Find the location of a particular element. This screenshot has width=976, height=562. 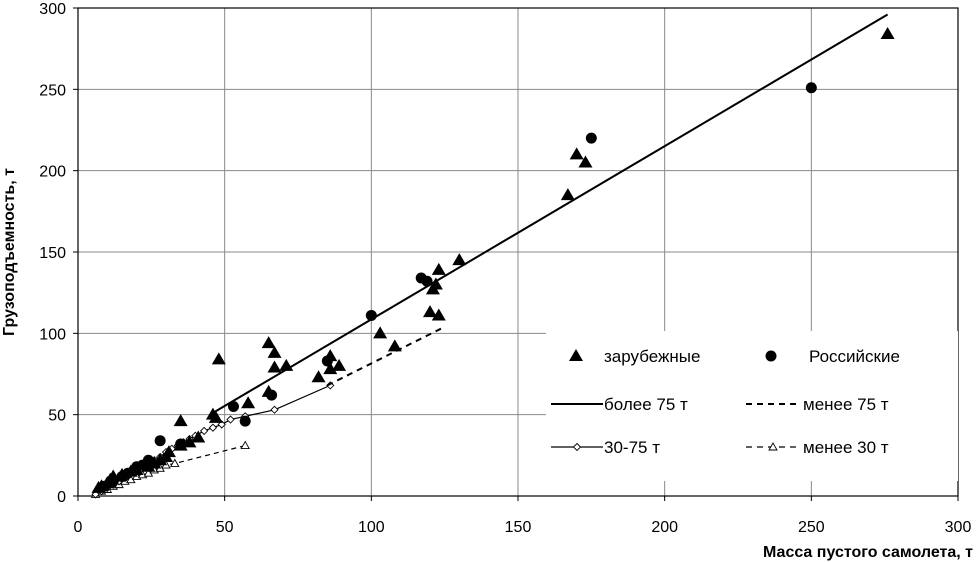

legend-item: 30-75 т is located at coordinates (605, 447).